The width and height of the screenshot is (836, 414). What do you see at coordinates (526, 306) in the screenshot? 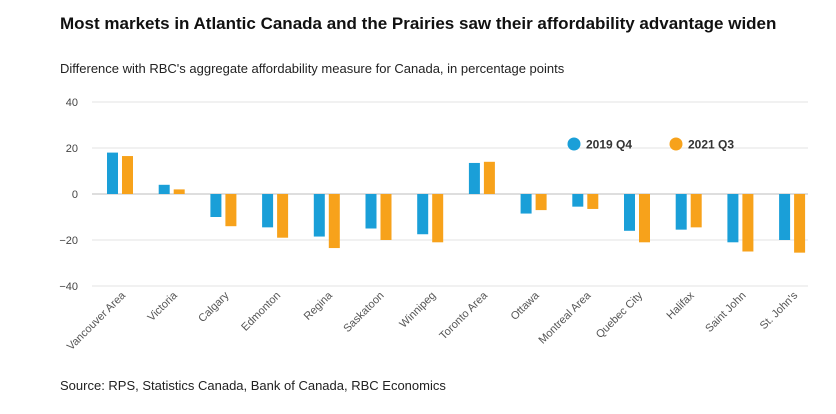
I see `x-tick-label: Ottawa` at bounding box center [526, 306].